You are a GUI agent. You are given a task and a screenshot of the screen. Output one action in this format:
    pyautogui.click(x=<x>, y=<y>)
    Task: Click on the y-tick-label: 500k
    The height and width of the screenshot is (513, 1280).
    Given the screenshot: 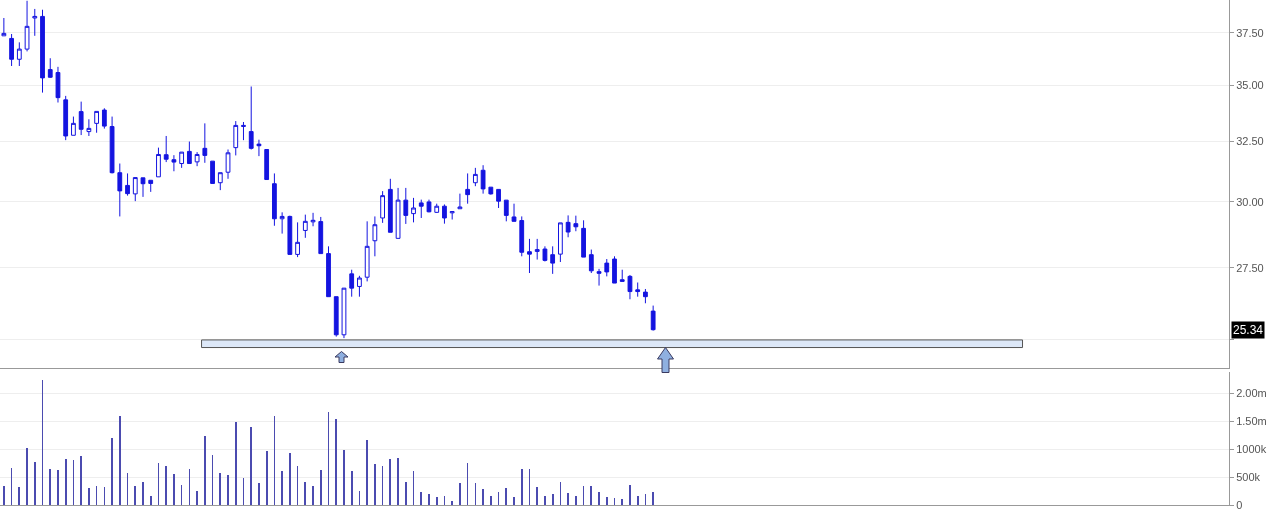 What is the action you would take?
    pyautogui.click(x=1248, y=476)
    